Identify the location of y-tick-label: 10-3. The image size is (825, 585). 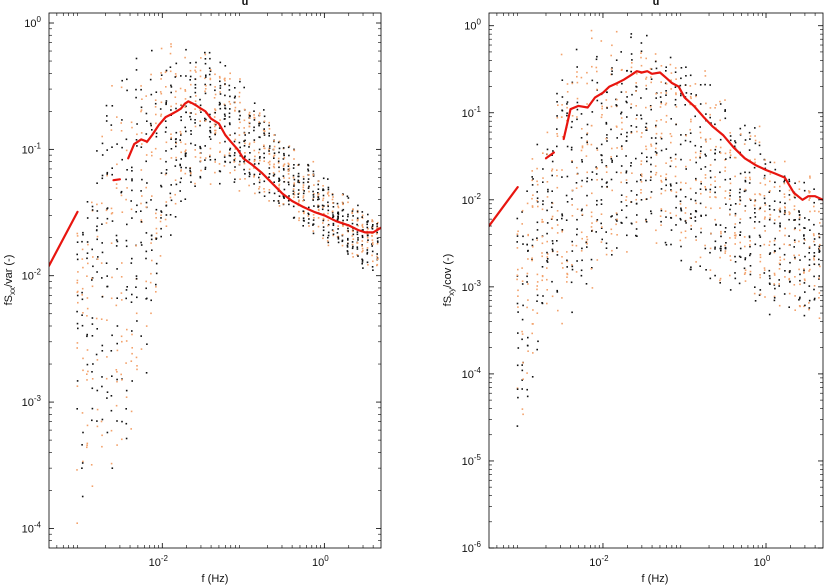
(472, 286).